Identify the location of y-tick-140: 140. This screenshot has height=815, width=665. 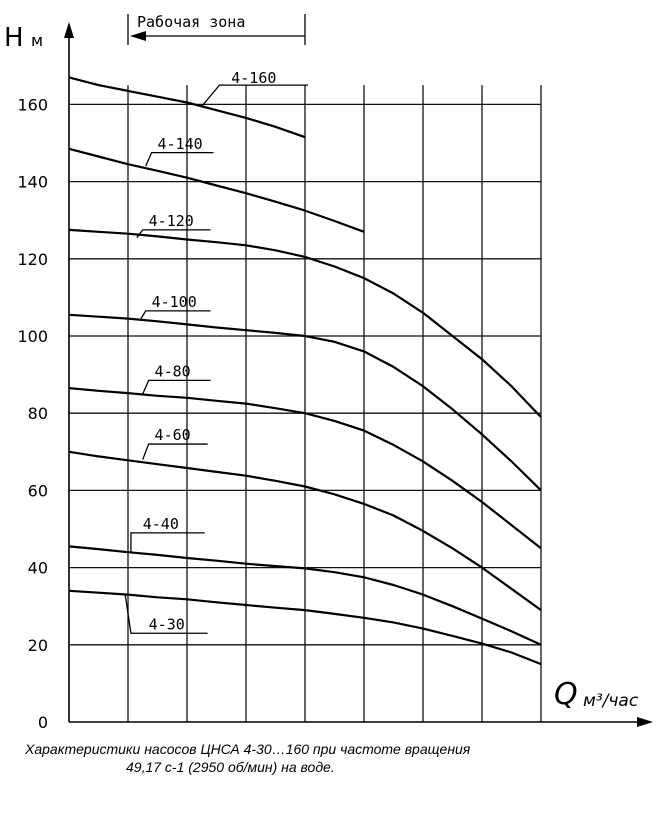
(32, 182).